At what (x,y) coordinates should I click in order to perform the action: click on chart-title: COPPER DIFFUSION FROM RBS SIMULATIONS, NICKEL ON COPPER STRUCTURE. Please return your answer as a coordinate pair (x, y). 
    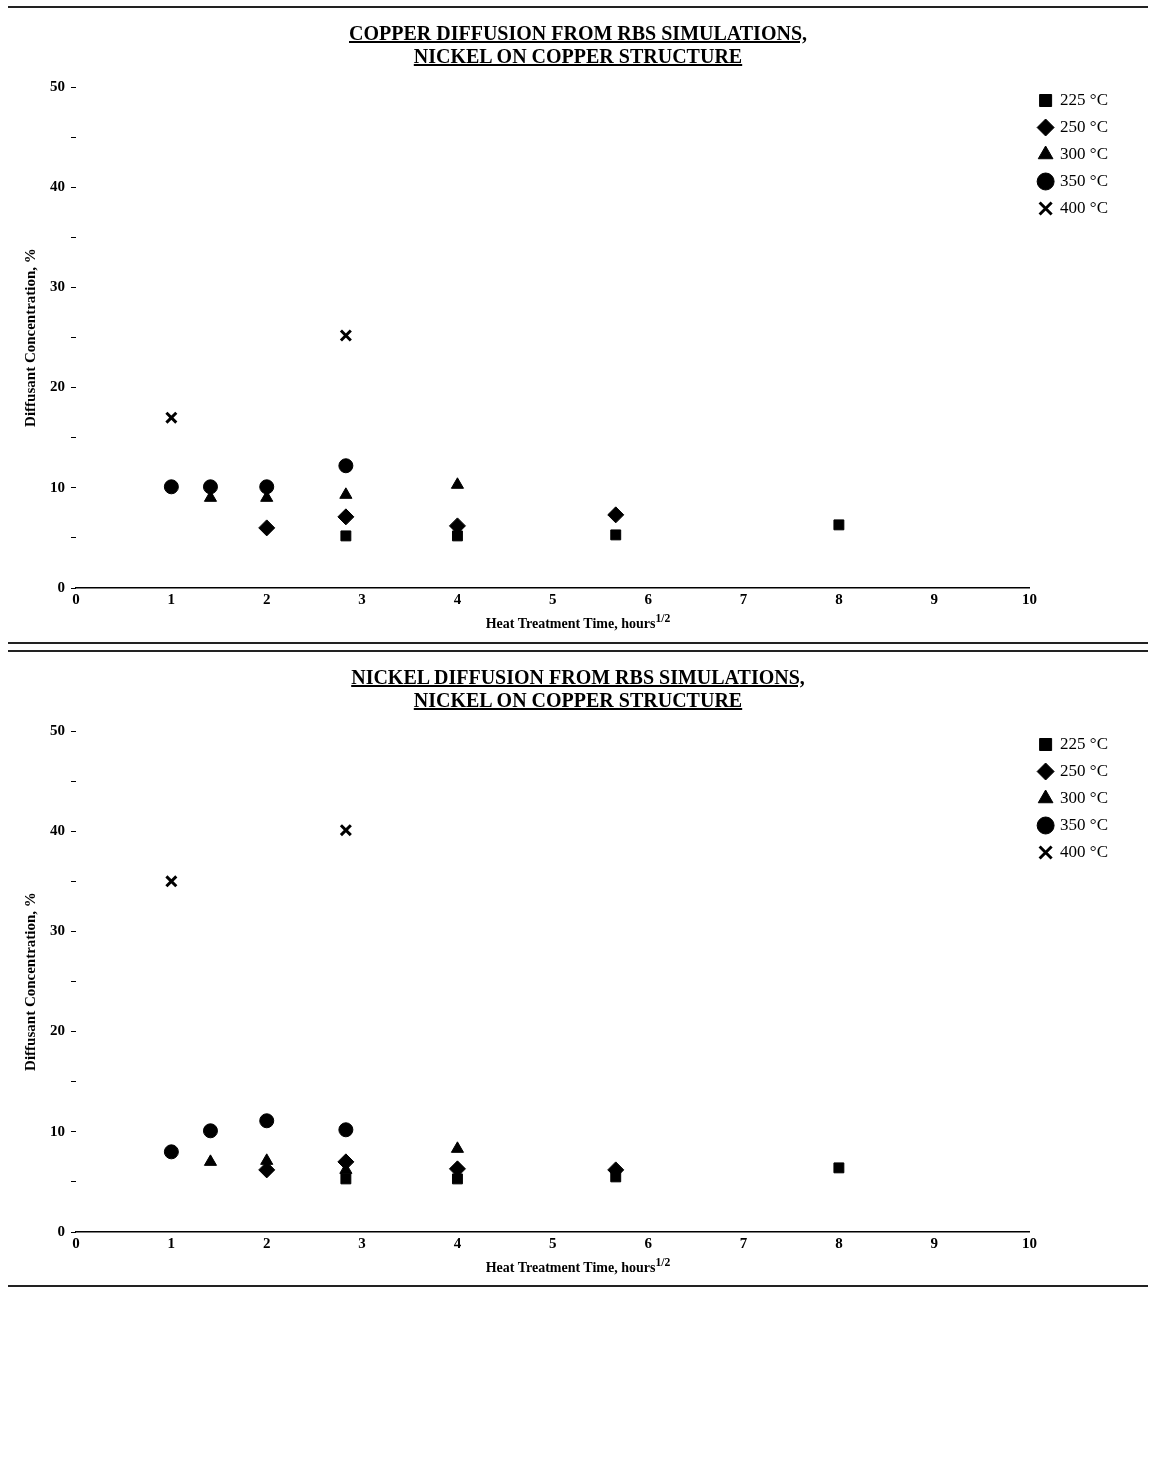
    Looking at the image, I should click on (578, 45).